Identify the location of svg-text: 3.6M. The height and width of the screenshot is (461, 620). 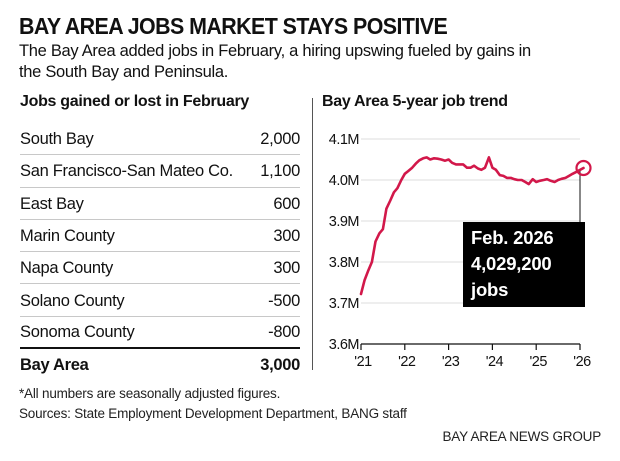
(344, 345).